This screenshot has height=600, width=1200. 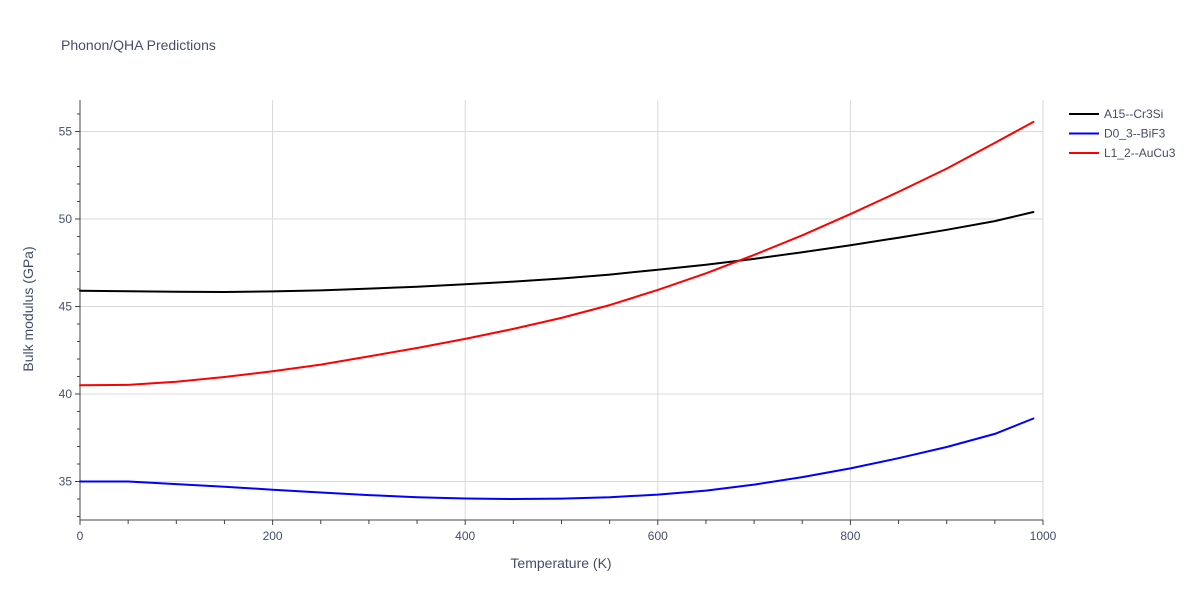 I want to click on legend-item: D0_3--BiF3, so click(x=1117, y=134).